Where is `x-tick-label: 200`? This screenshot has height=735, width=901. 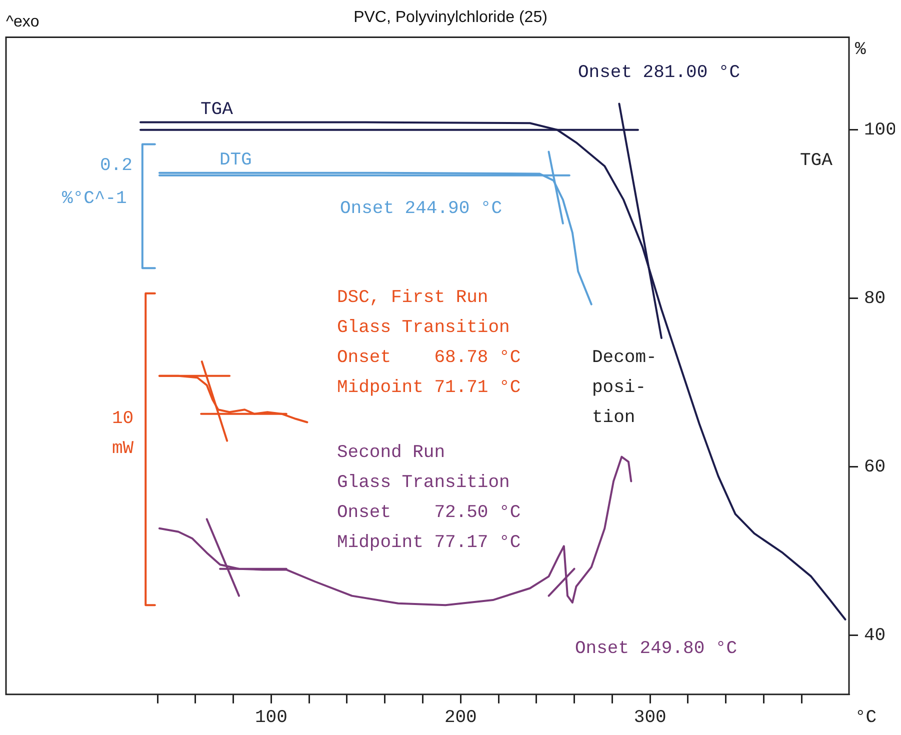
x-tick-label: 200 is located at coordinates (460, 718).